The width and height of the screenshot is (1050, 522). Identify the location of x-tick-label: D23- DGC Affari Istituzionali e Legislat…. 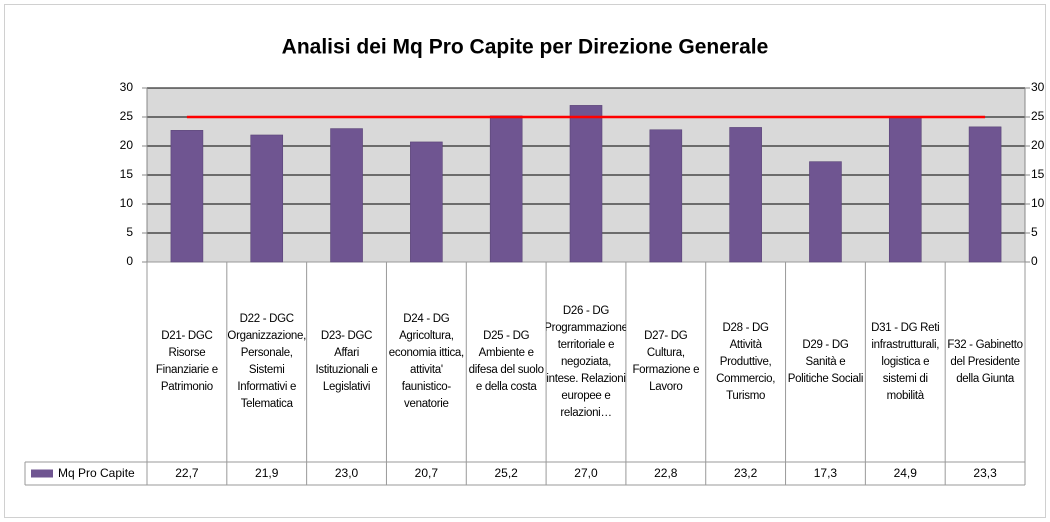
(346, 361).